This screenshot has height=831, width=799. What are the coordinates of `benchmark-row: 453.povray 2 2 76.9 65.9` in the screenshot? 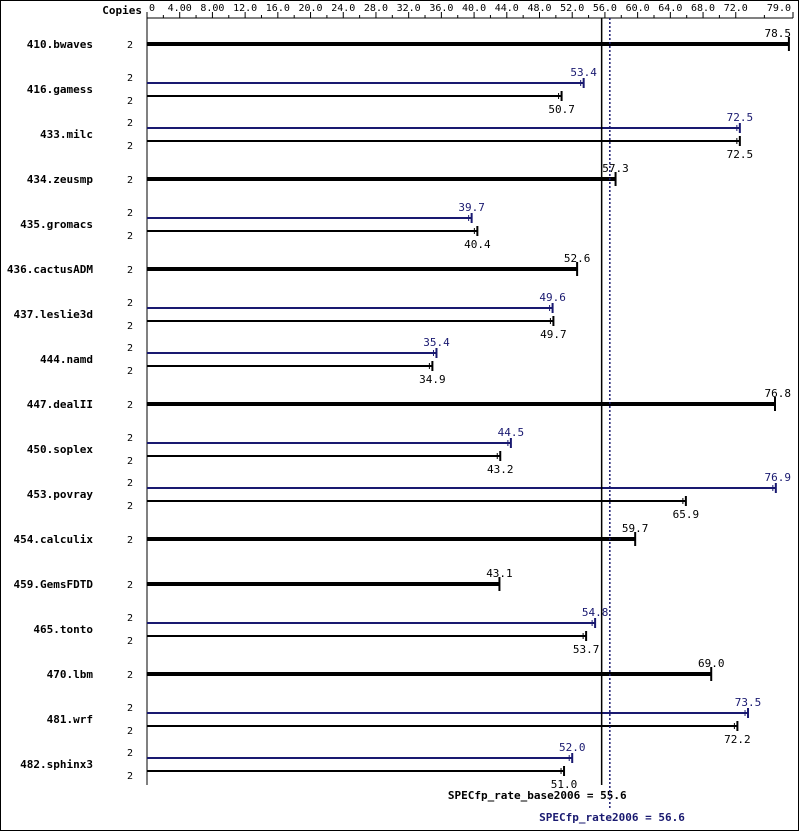 It's located at (409, 496).